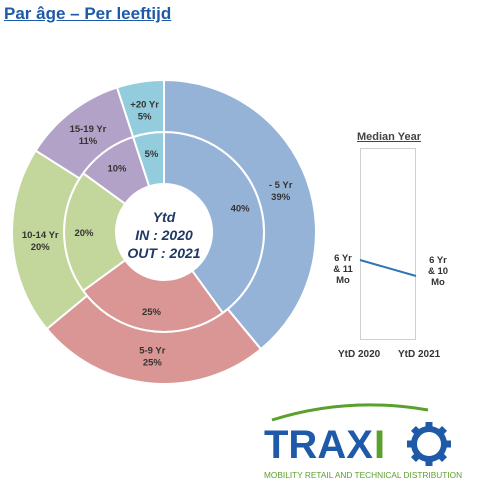 The image size is (494, 500). I want to click on median-value-label-2020: 6 Yr & 11 Mo, so click(343, 269).